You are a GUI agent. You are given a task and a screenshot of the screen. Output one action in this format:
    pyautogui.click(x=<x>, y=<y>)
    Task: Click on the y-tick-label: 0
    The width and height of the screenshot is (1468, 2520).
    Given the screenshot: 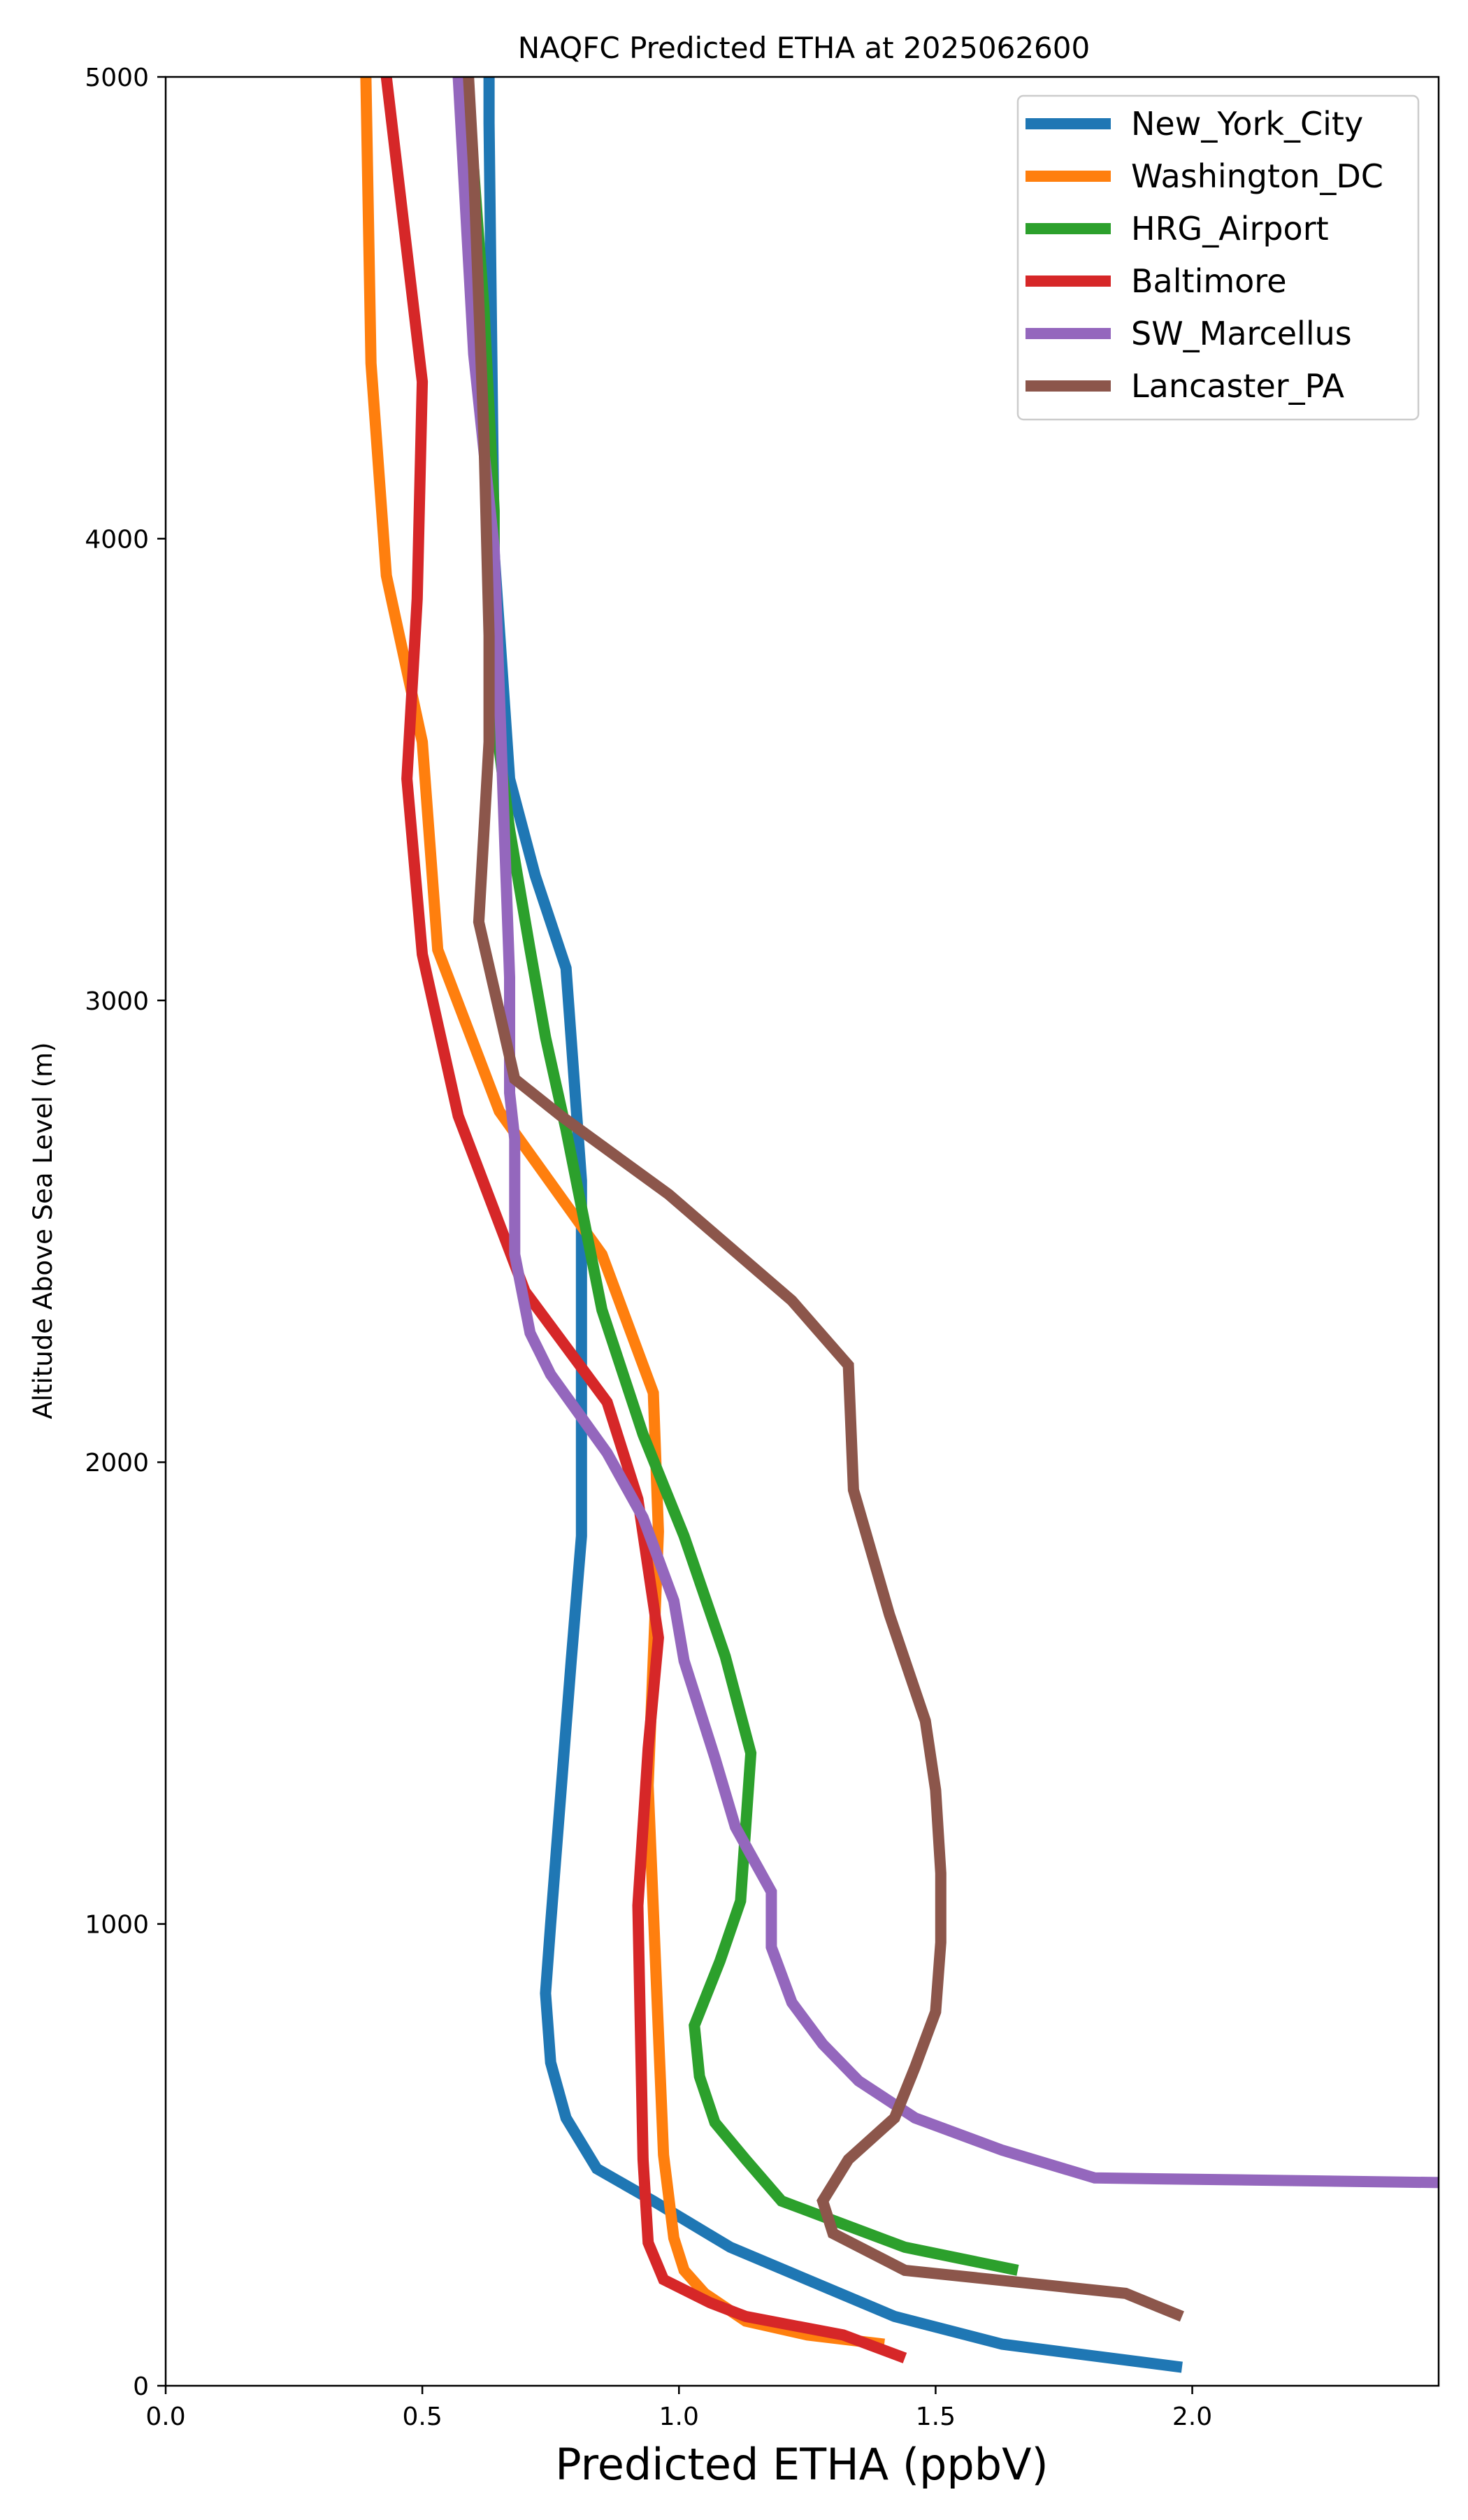 What is the action you would take?
    pyautogui.click(x=141, y=2386)
    